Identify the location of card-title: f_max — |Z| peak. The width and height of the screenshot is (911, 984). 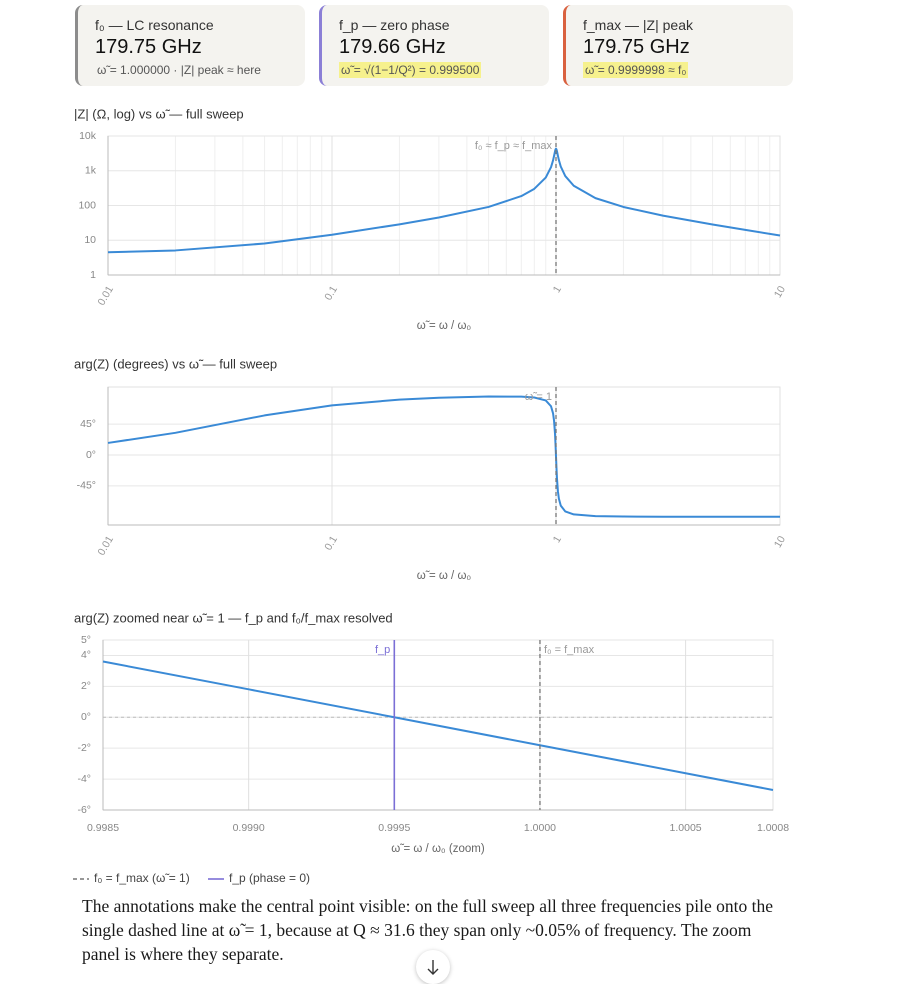
(638, 25).